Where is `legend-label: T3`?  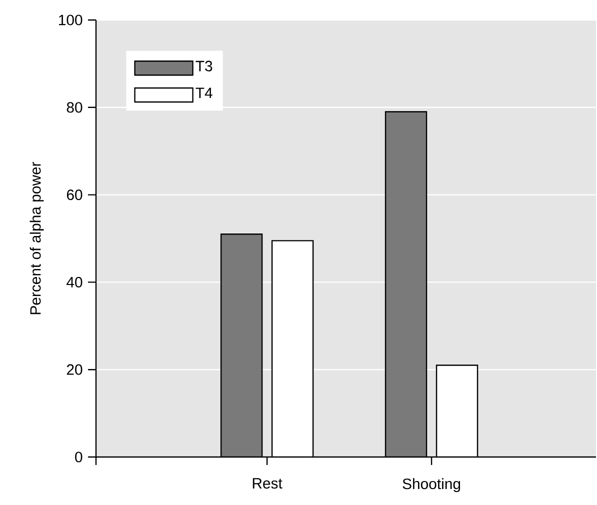 legend-label: T3 is located at coordinates (204, 66).